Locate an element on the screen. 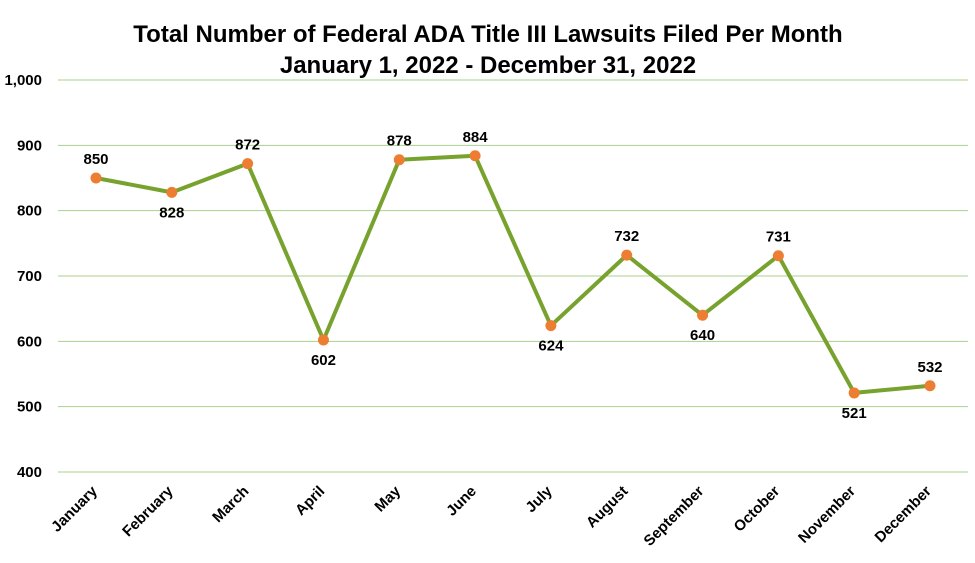  data-label: 624 is located at coordinates (551, 346).